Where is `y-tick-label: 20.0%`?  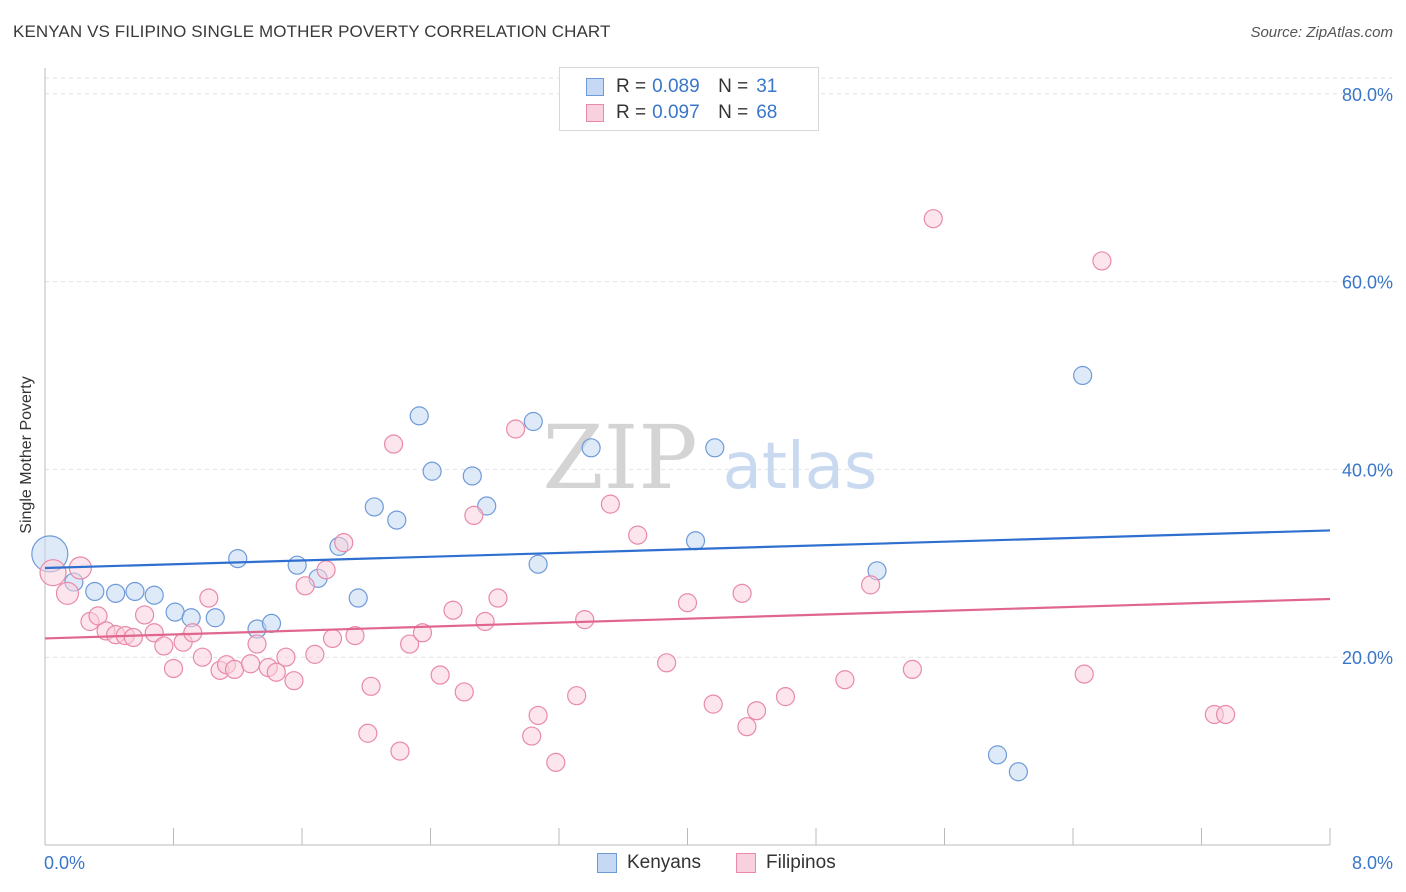 y-tick-label: 20.0% is located at coordinates (1367, 658).